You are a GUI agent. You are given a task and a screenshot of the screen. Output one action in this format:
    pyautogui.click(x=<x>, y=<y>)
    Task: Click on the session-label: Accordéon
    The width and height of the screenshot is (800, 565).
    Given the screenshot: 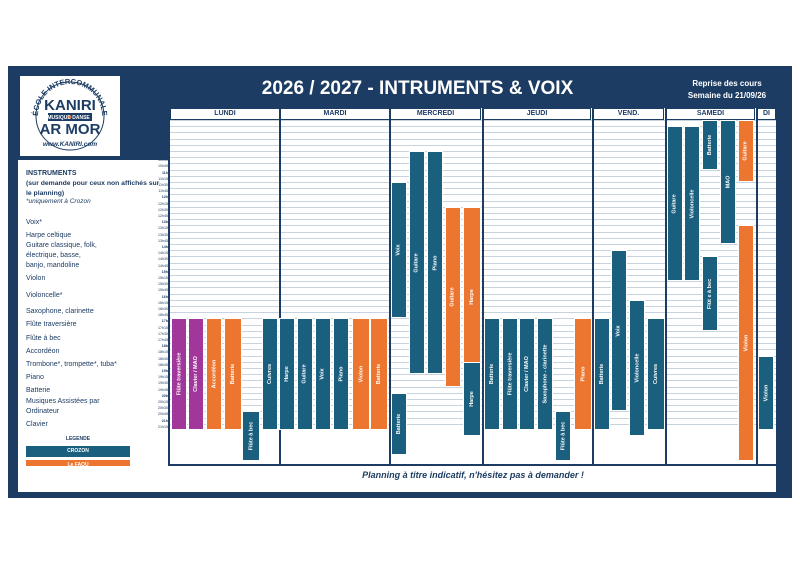 What is the action you would take?
    pyautogui.click(x=214, y=374)
    